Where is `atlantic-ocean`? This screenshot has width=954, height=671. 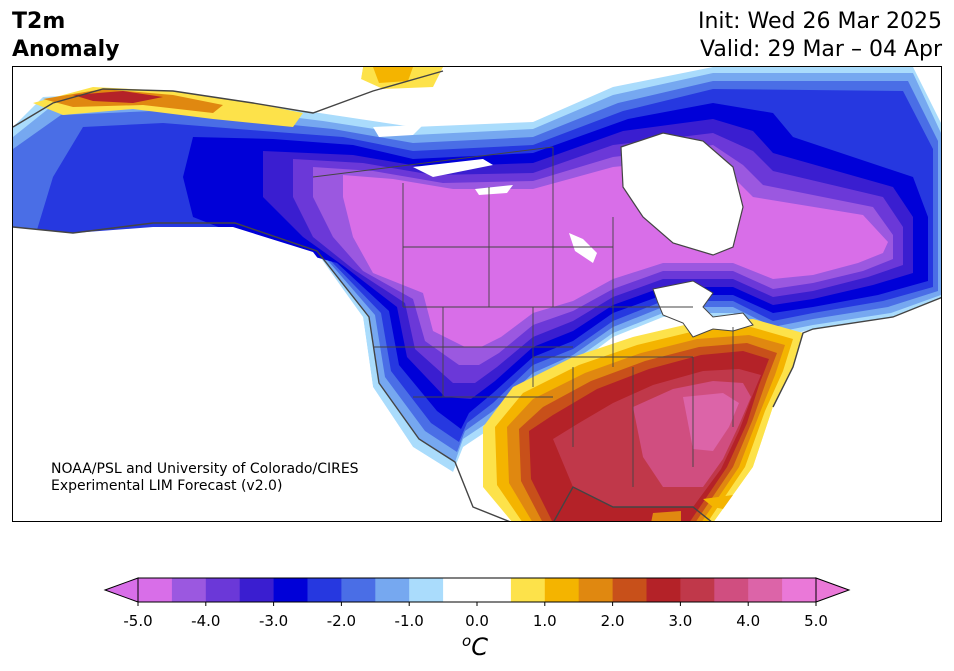
atlantic-ocean is located at coordinates (827, 409).